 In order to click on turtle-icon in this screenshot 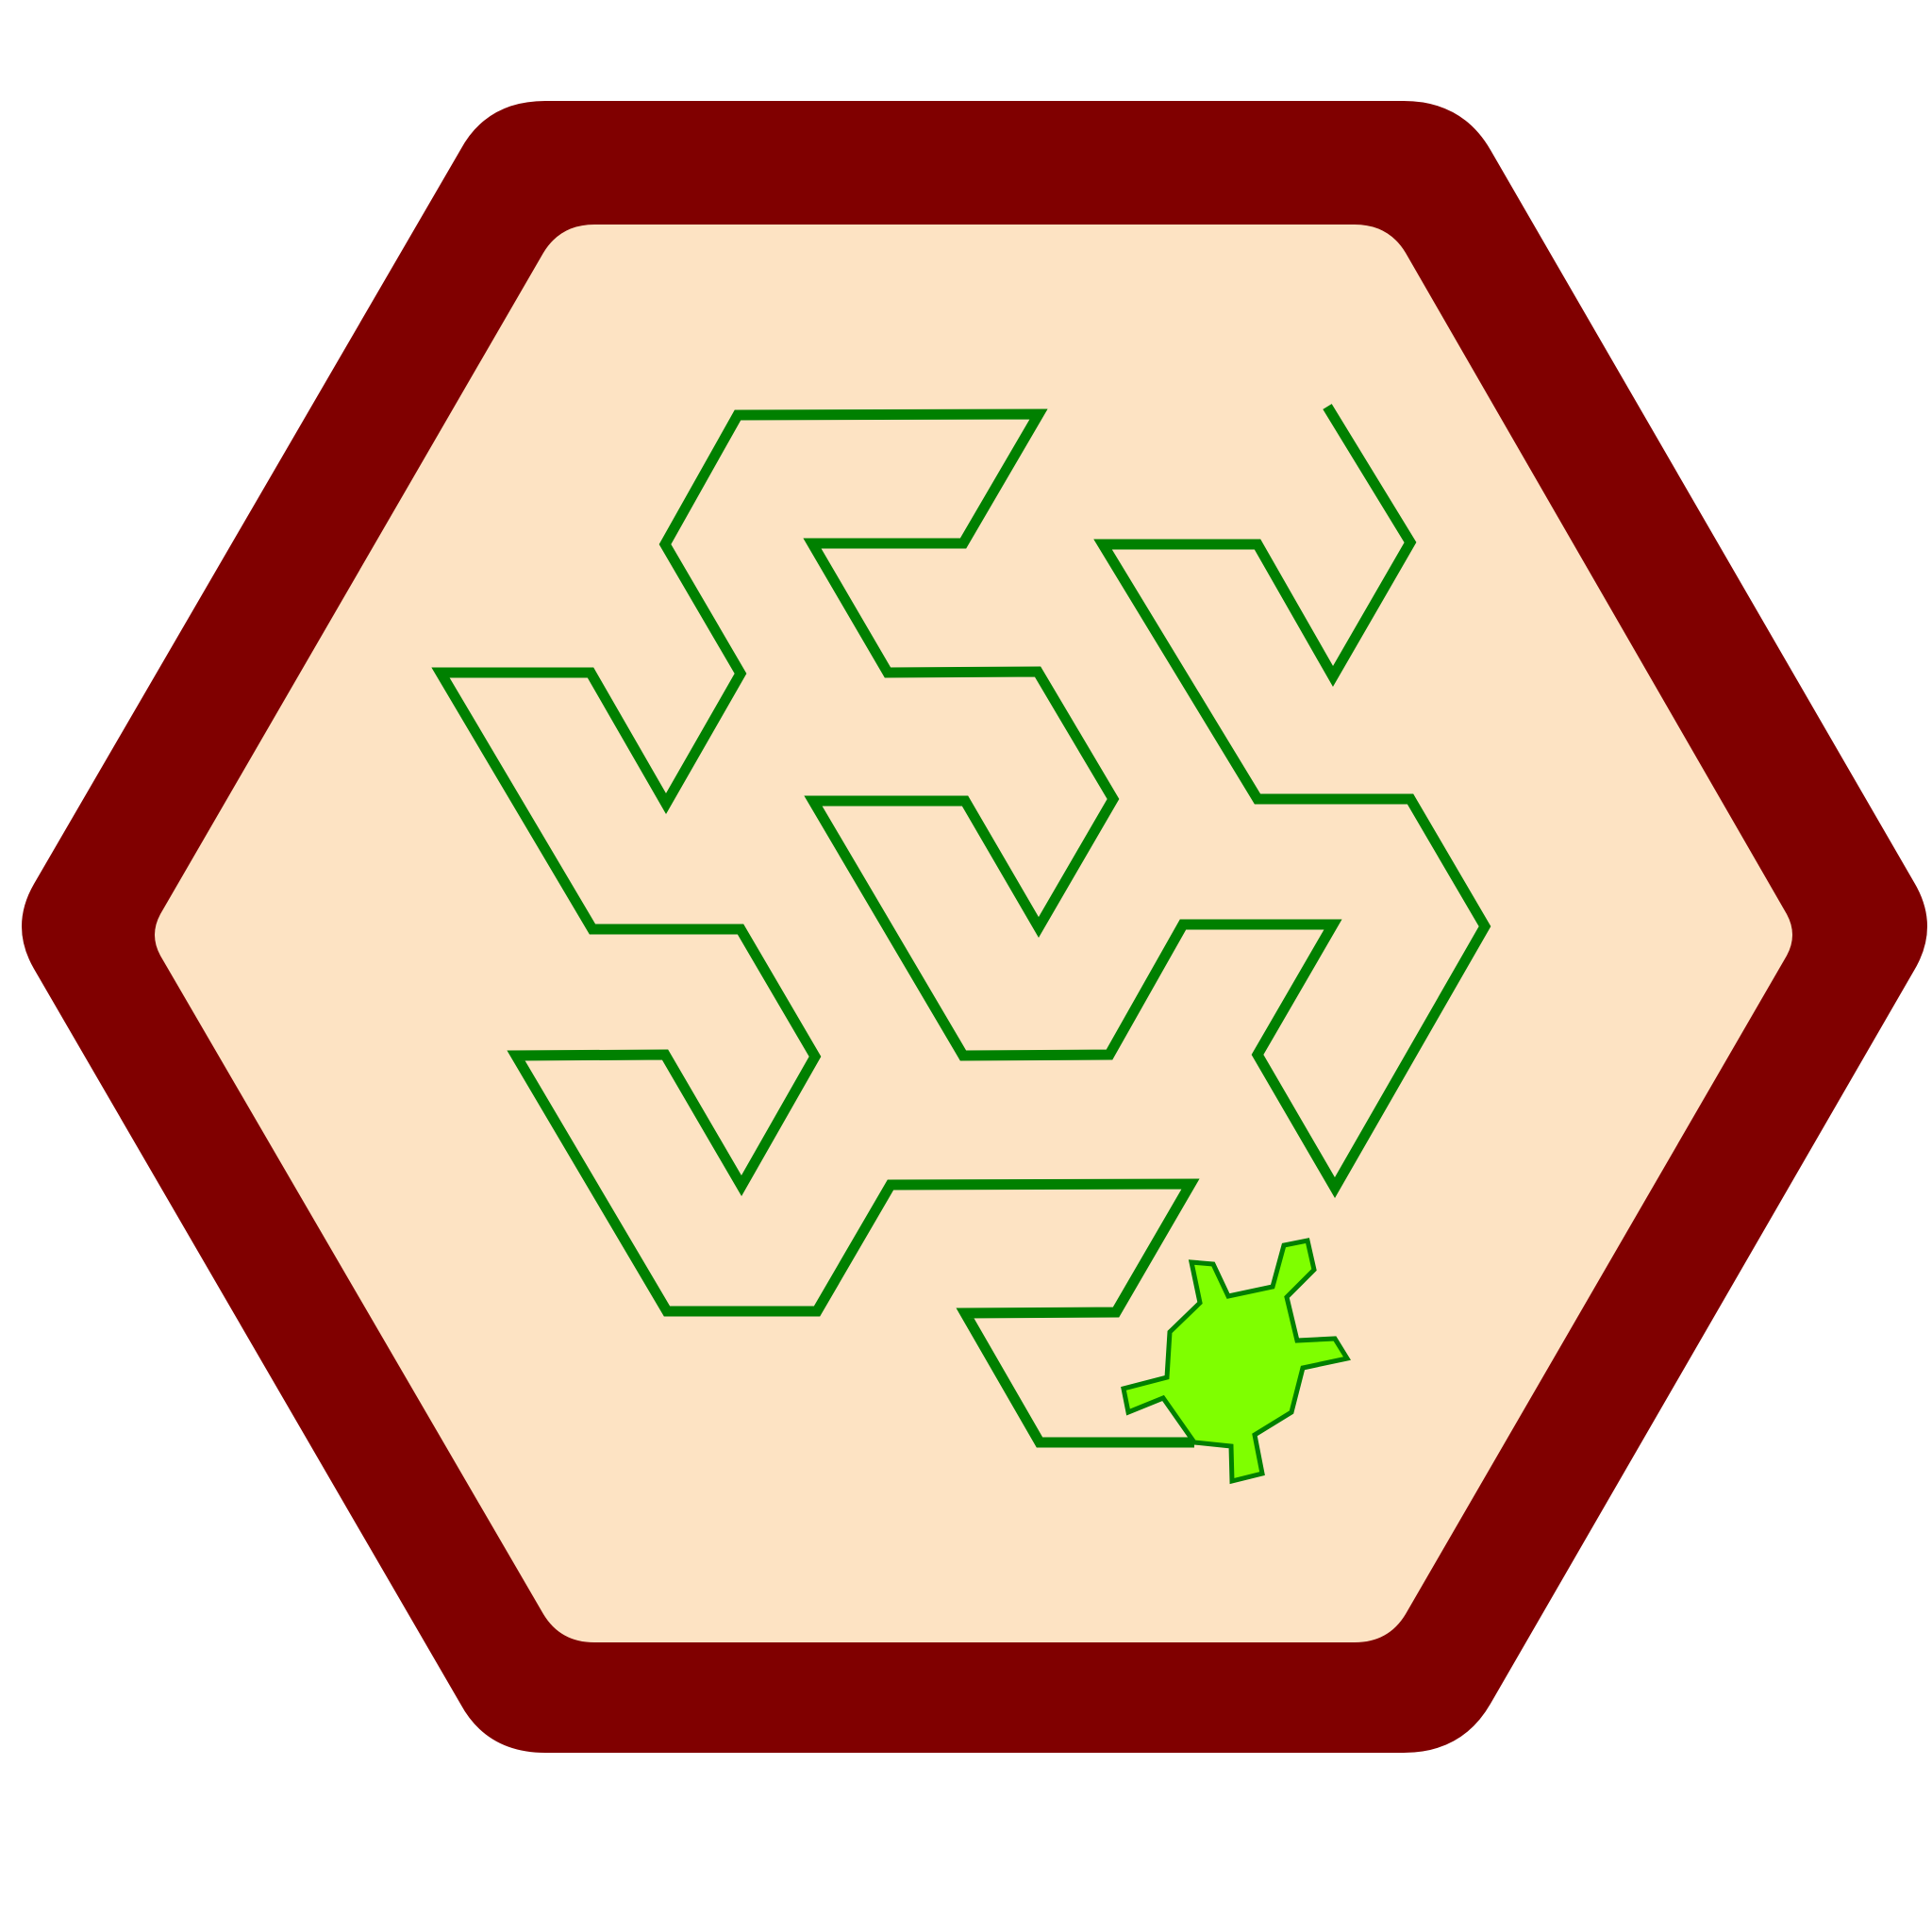, I will do `click(1236, 1361)`.